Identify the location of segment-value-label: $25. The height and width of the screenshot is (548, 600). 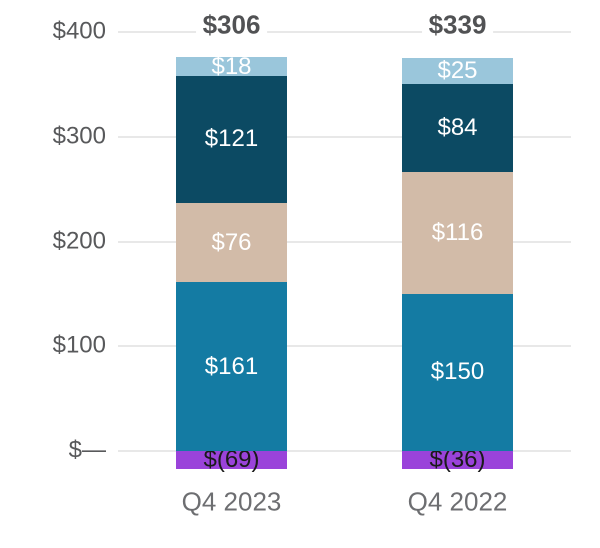
(457, 71).